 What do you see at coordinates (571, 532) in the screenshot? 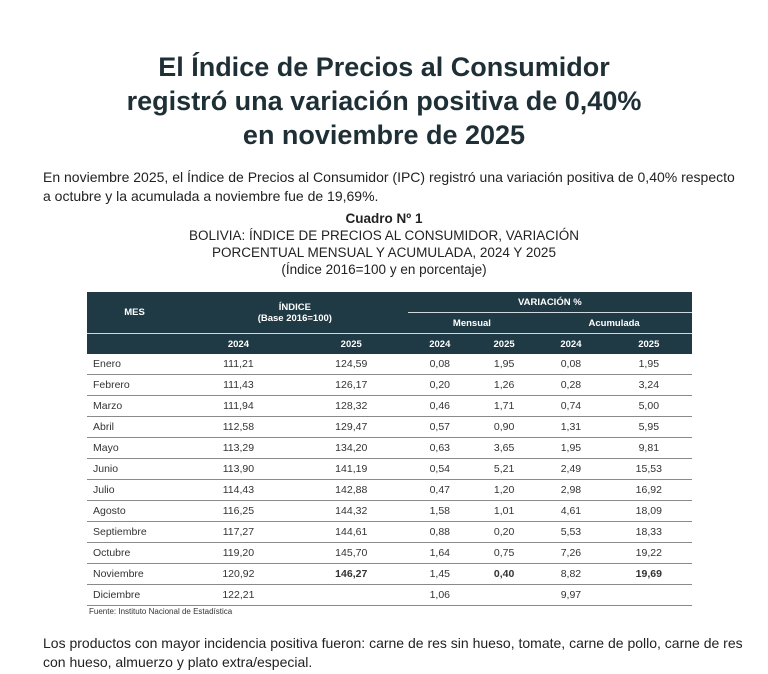
I see `value-cell: 5,53` at bounding box center [571, 532].